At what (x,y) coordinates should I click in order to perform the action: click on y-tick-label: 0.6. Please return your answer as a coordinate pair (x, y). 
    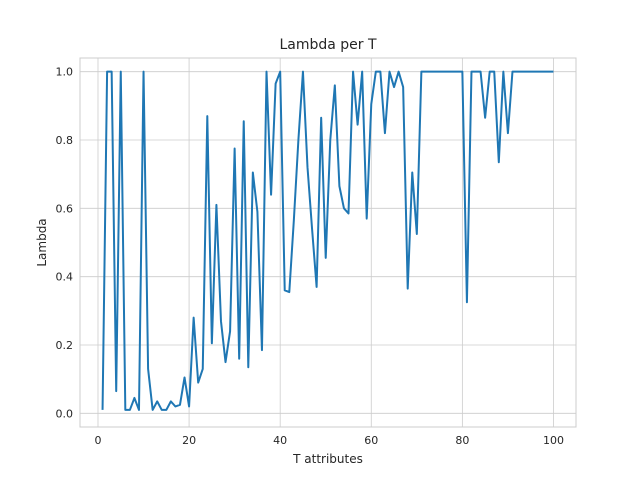
    Looking at the image, I should click on (65, 208).